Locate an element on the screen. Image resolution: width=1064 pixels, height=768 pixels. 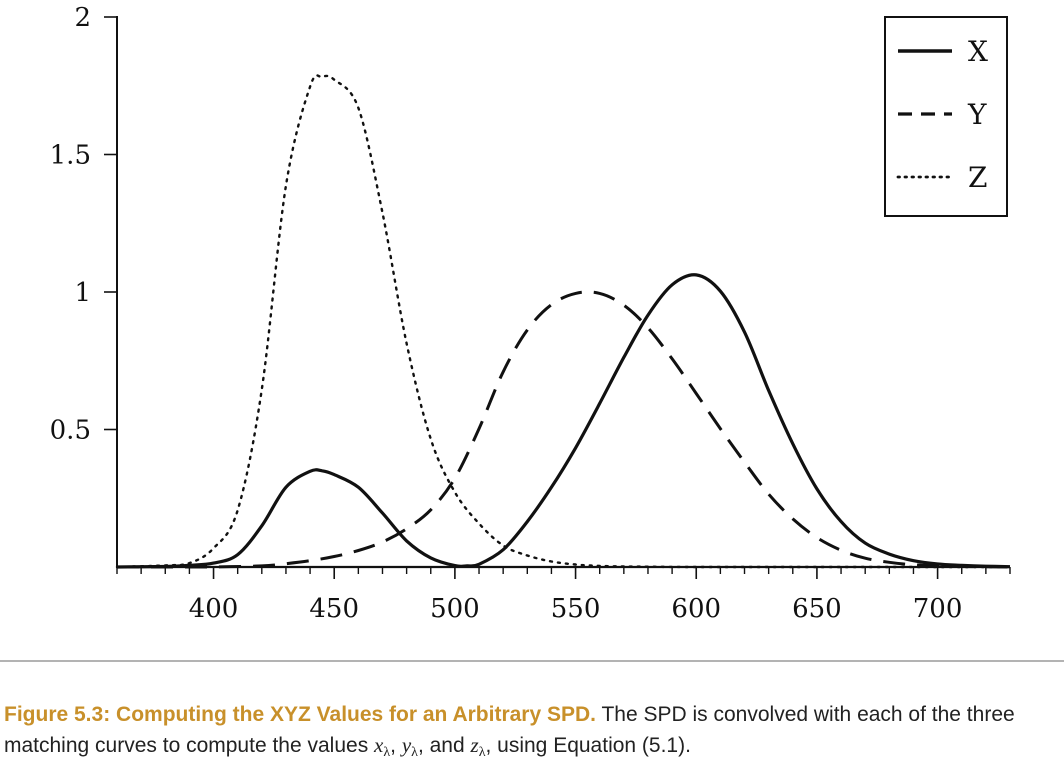
x-lambda-symbol: xλ is located at coordinates (382, 746).